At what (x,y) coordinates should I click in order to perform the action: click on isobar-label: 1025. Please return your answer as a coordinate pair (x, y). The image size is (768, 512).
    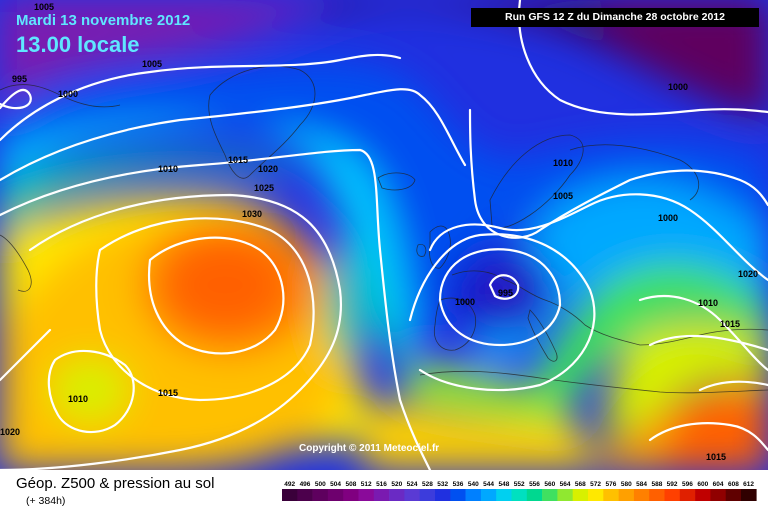
    Looking at the image, I should click on (264, 188).